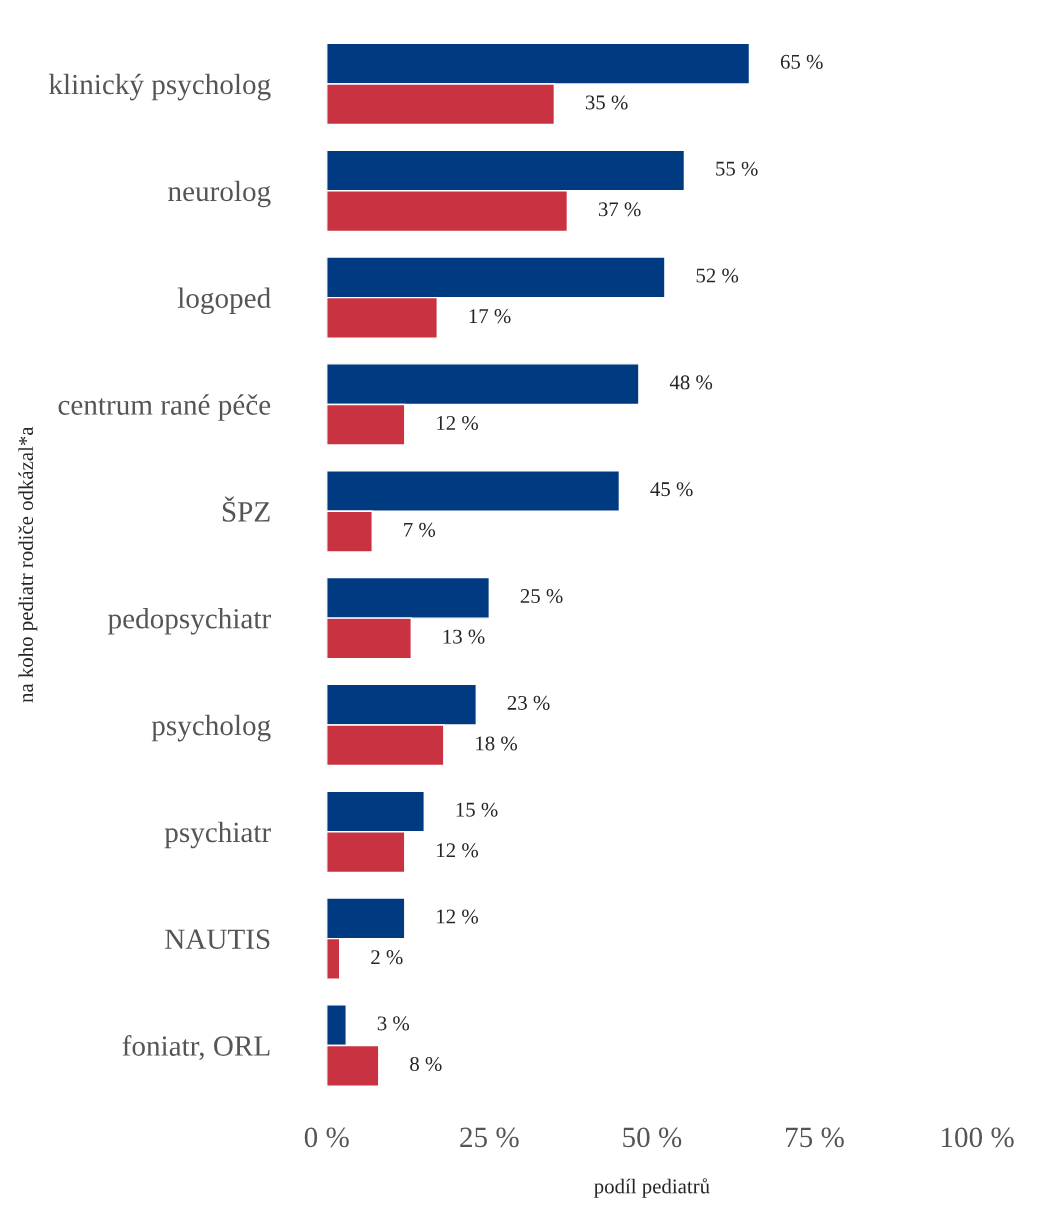 The width and height of the screenshot is (1054, 1221). What do you see at coordinates (691, 382) in the screenshot?
I see `data-label: 48 %` at bounding box center [691, 382].